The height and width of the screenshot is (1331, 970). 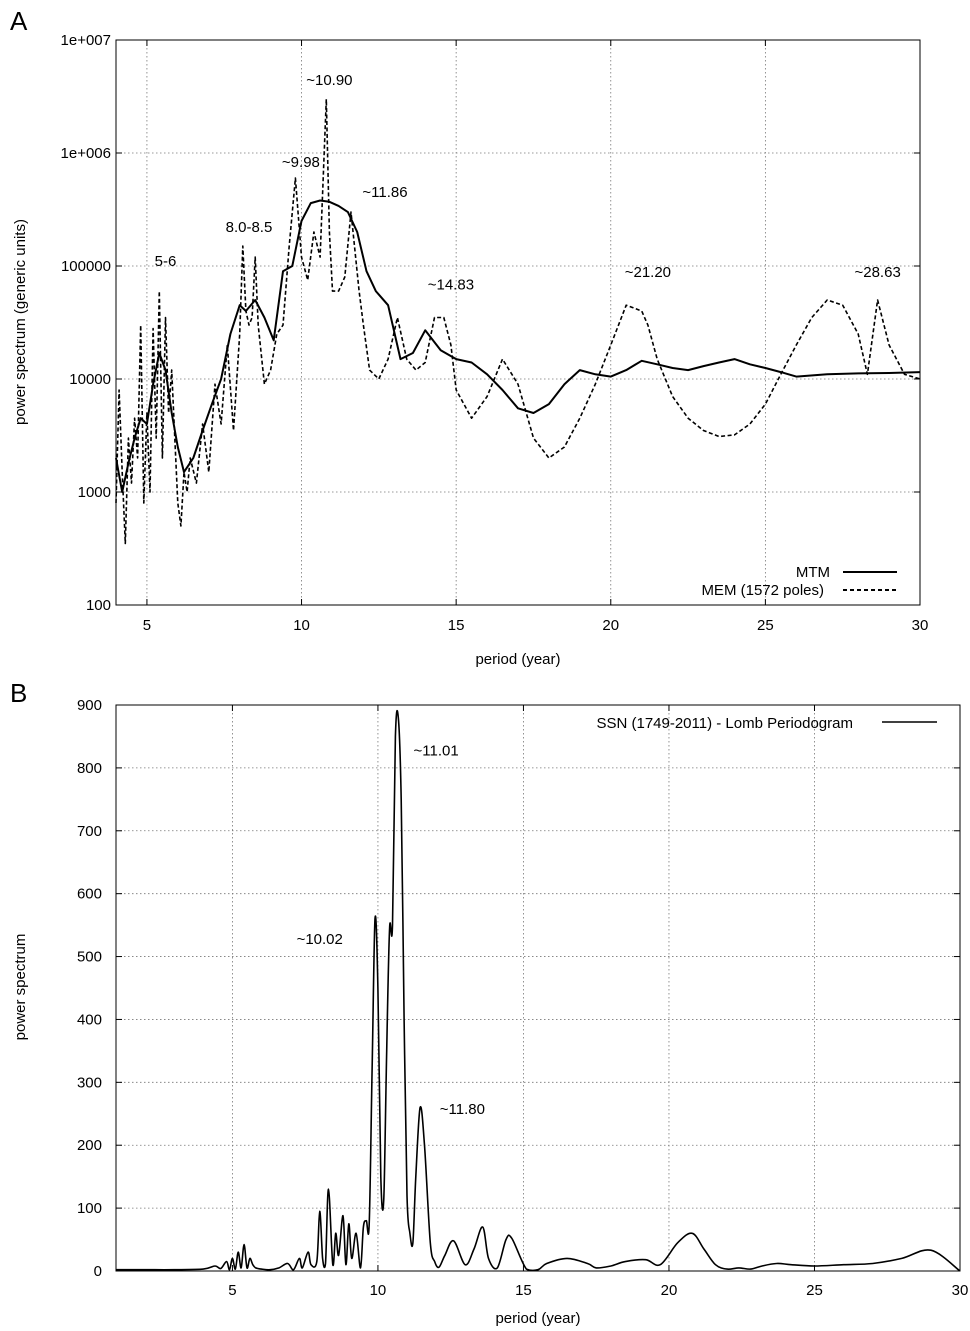 What do you see at coordinates (89, 831) in the screenshot?
I see `b-y-tick-700: 700` at bounding box center [89, 831].